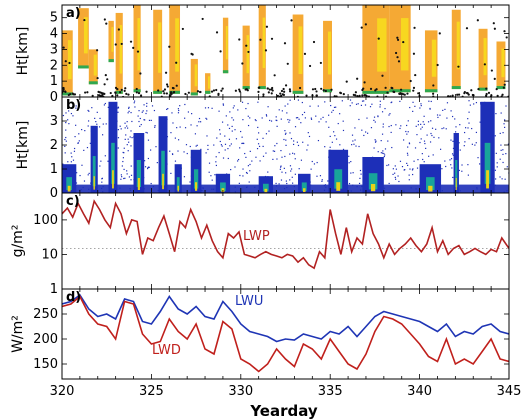 The height and width of the screenshot is (419, 527). Describe the element at coordinates (73, 13) in the screenshot. I see `panel-a-label: a)` at that location.